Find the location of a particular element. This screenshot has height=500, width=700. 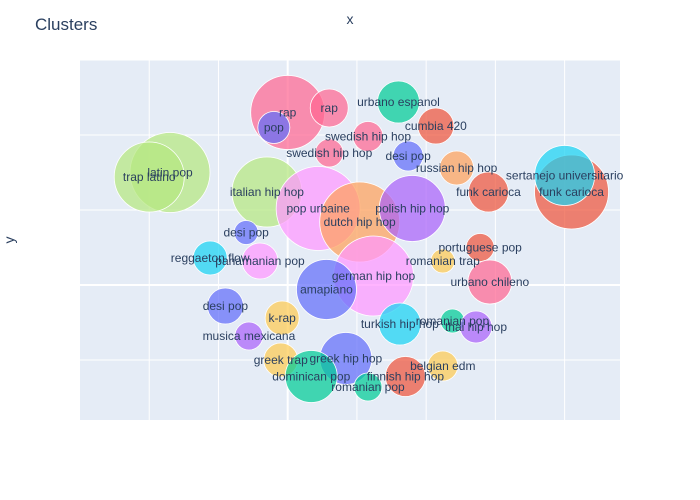

bubble-label: belgian edm is located at coordinates (442, 366).